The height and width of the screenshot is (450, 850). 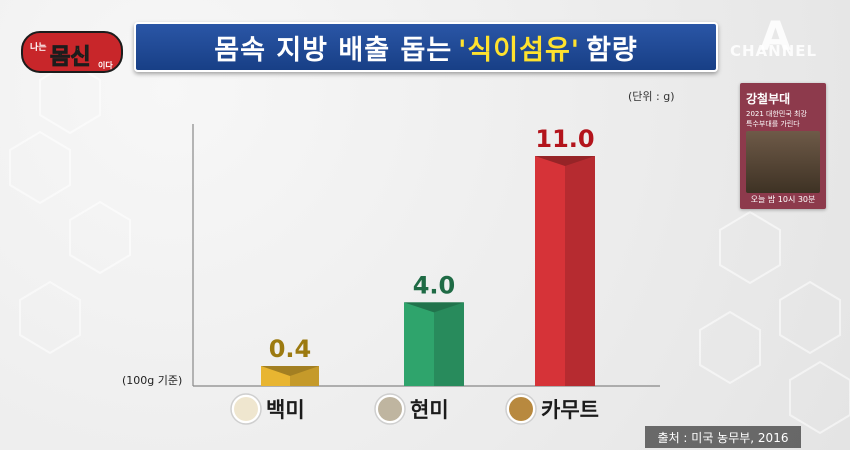 What do you see at coordinates (768, 99) in the screenshot?
I see `promo-title: 강철부대` at bounding box center [768, 99].